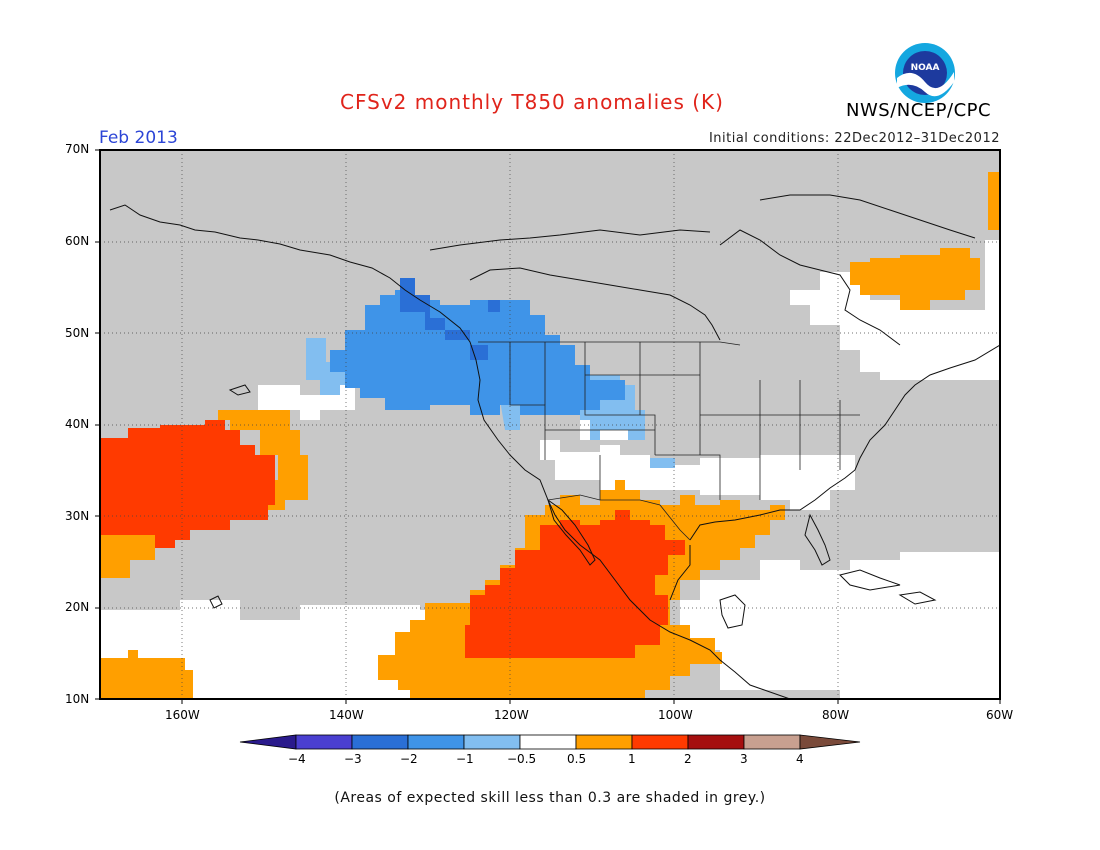 This screenshot has height=850, width=1100. I want to click on lat-label: 70N, so click(77, 149).